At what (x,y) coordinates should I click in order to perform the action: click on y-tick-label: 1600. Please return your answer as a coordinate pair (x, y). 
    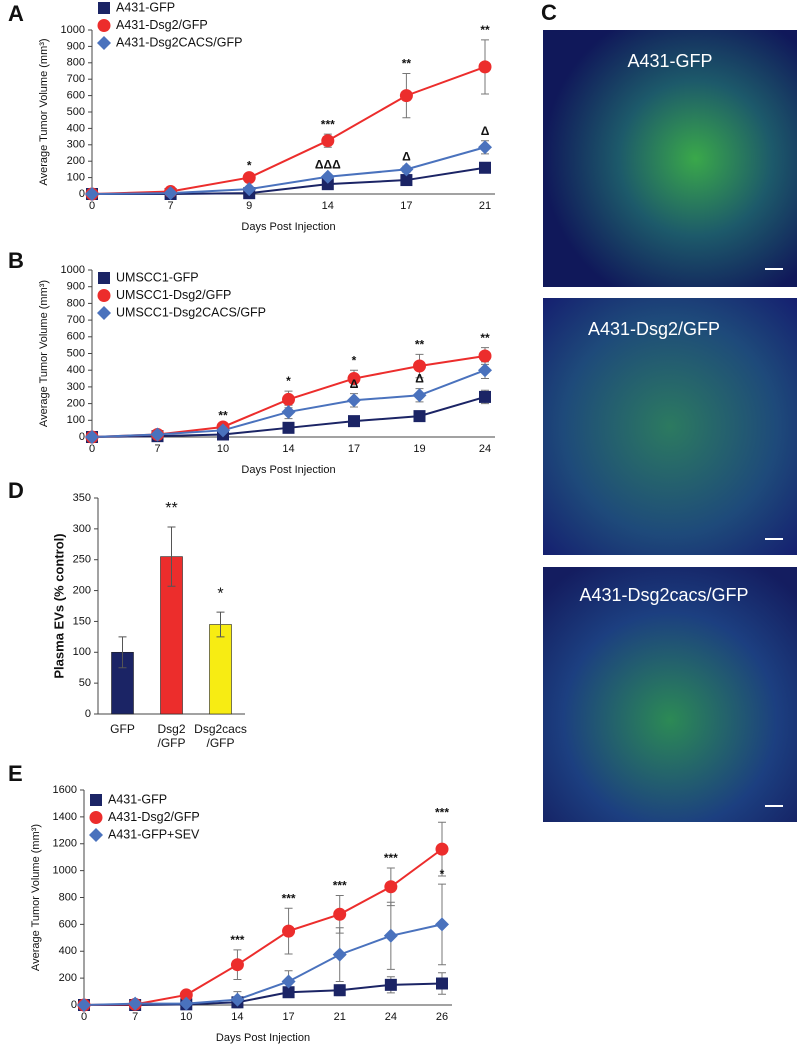
    Looking at the image, I should click on (65, 790).